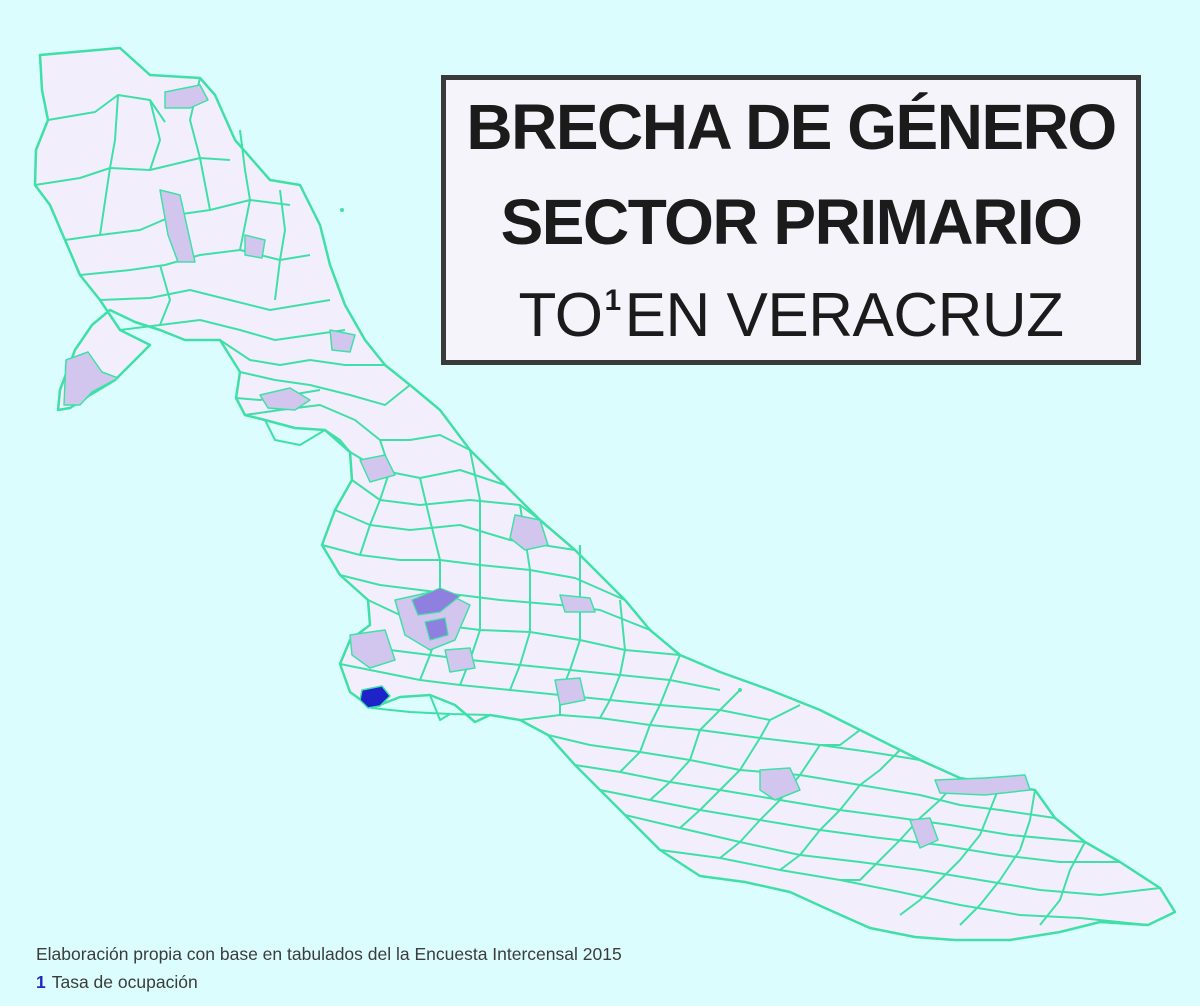 The width and height of the screenshot is (1200, 1006). I want to click on municipios-dark, so click(436, 614).